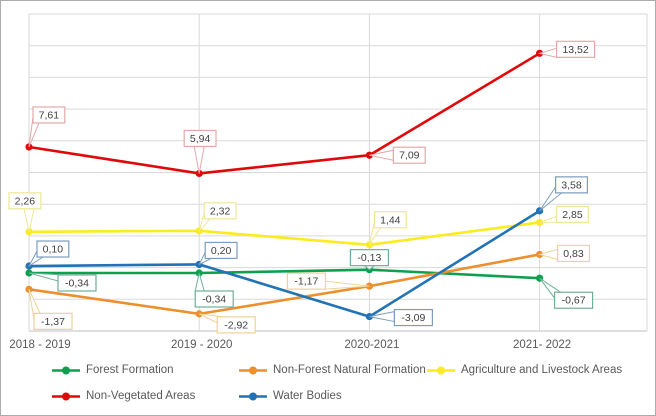 Image resolution: width=656 pixels, height=416 pixels. I want to click on data-label-value: 0,10, so click(53, 250).